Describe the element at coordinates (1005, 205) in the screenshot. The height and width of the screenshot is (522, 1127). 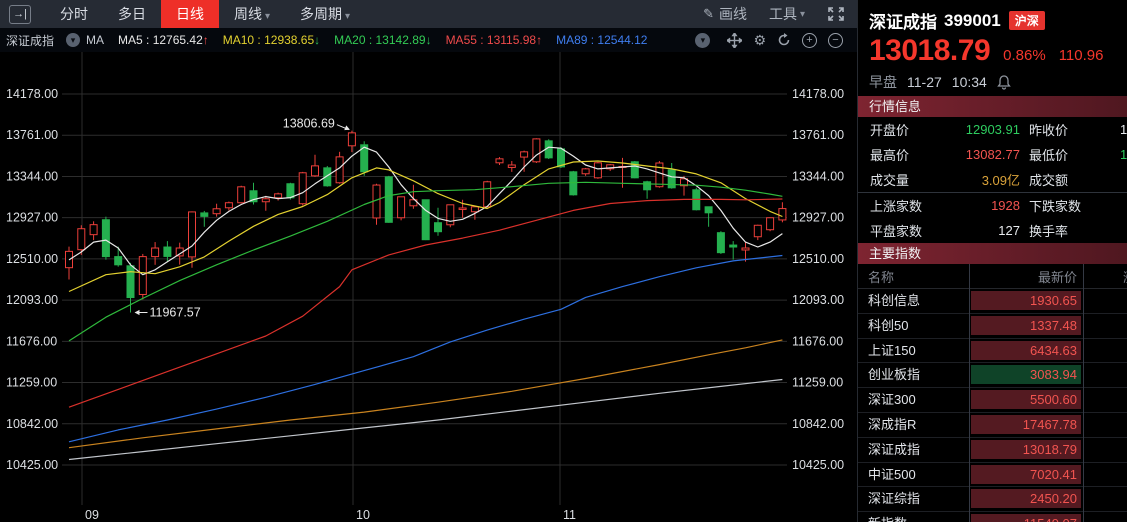
I see `info-value: 1928` at that location.